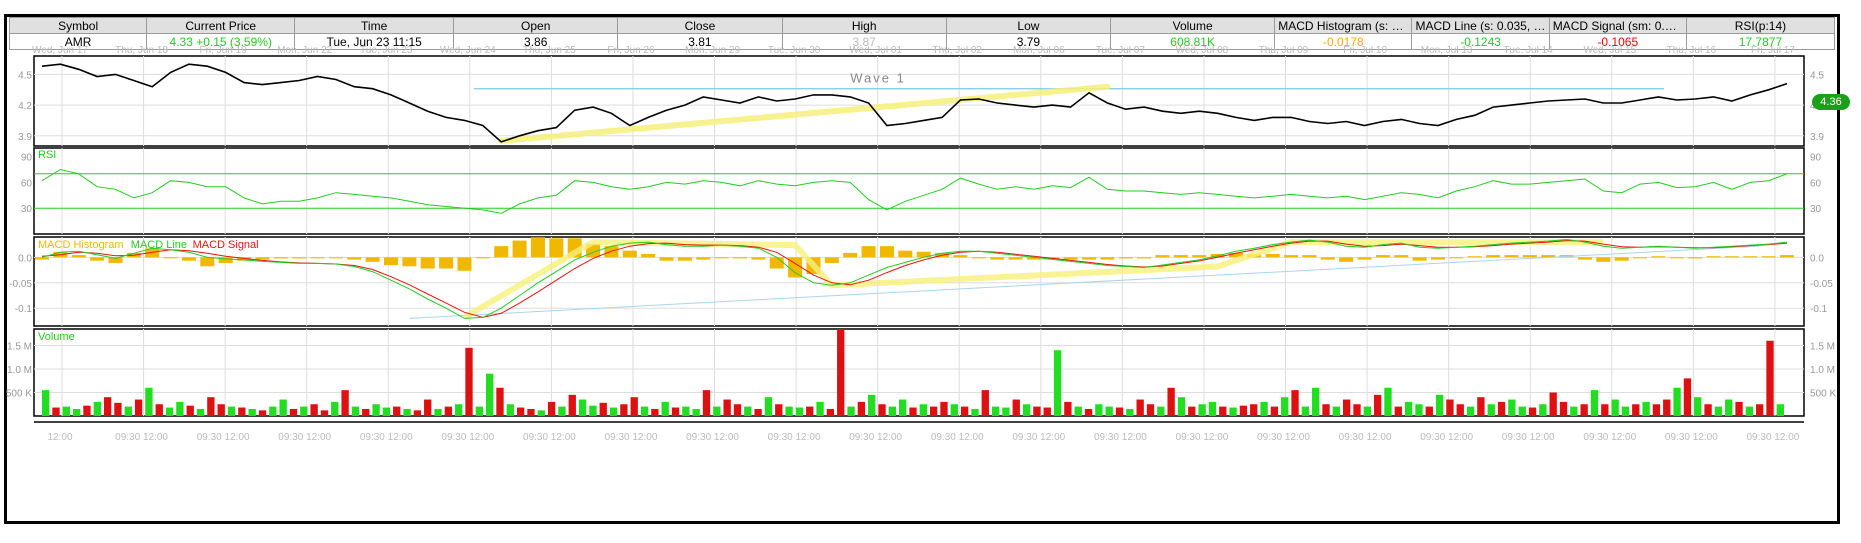 The image size is (1861, 543). I want to click on trend-highlight, so click(804, 113).